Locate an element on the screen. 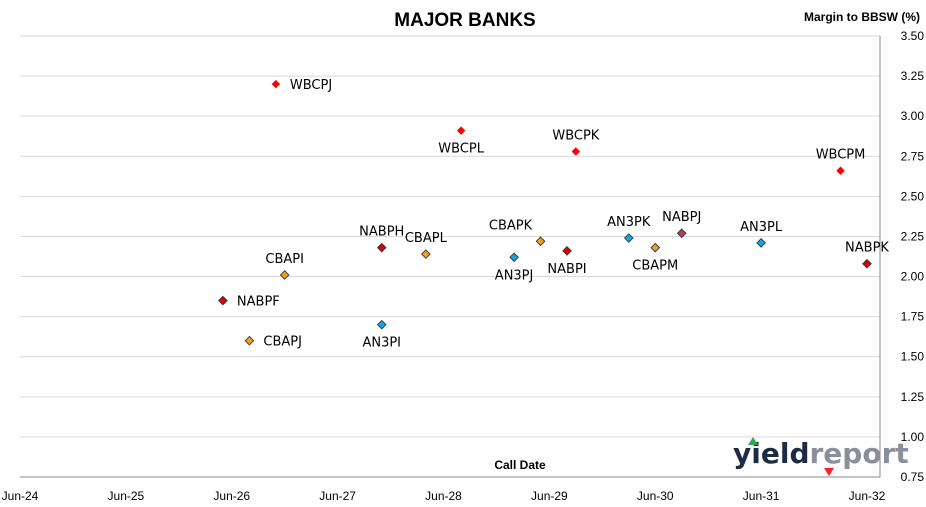  y-tick-label: 3.00 is located at coordinates (913, 116).